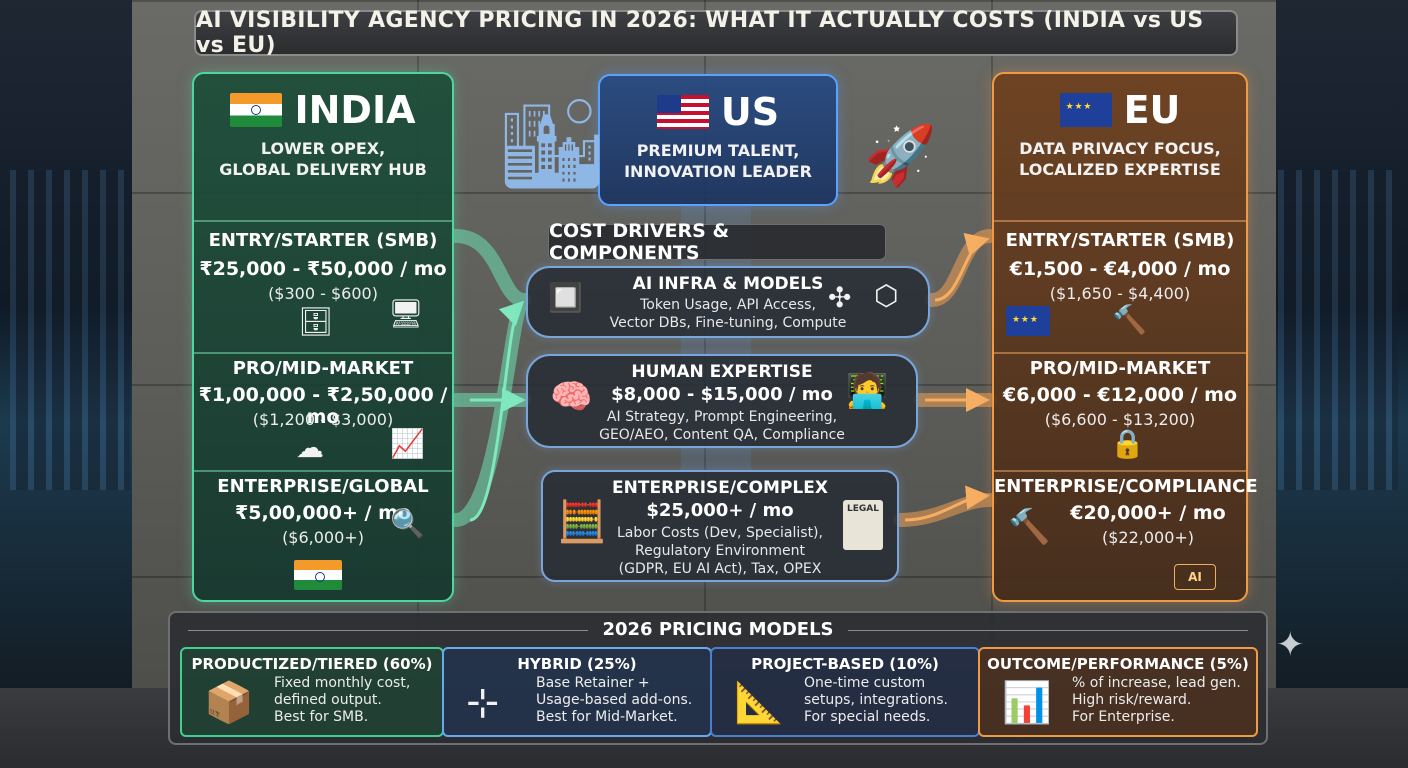  I want to click on specialist-icon: 🧑‍💻, so click(867, 391).